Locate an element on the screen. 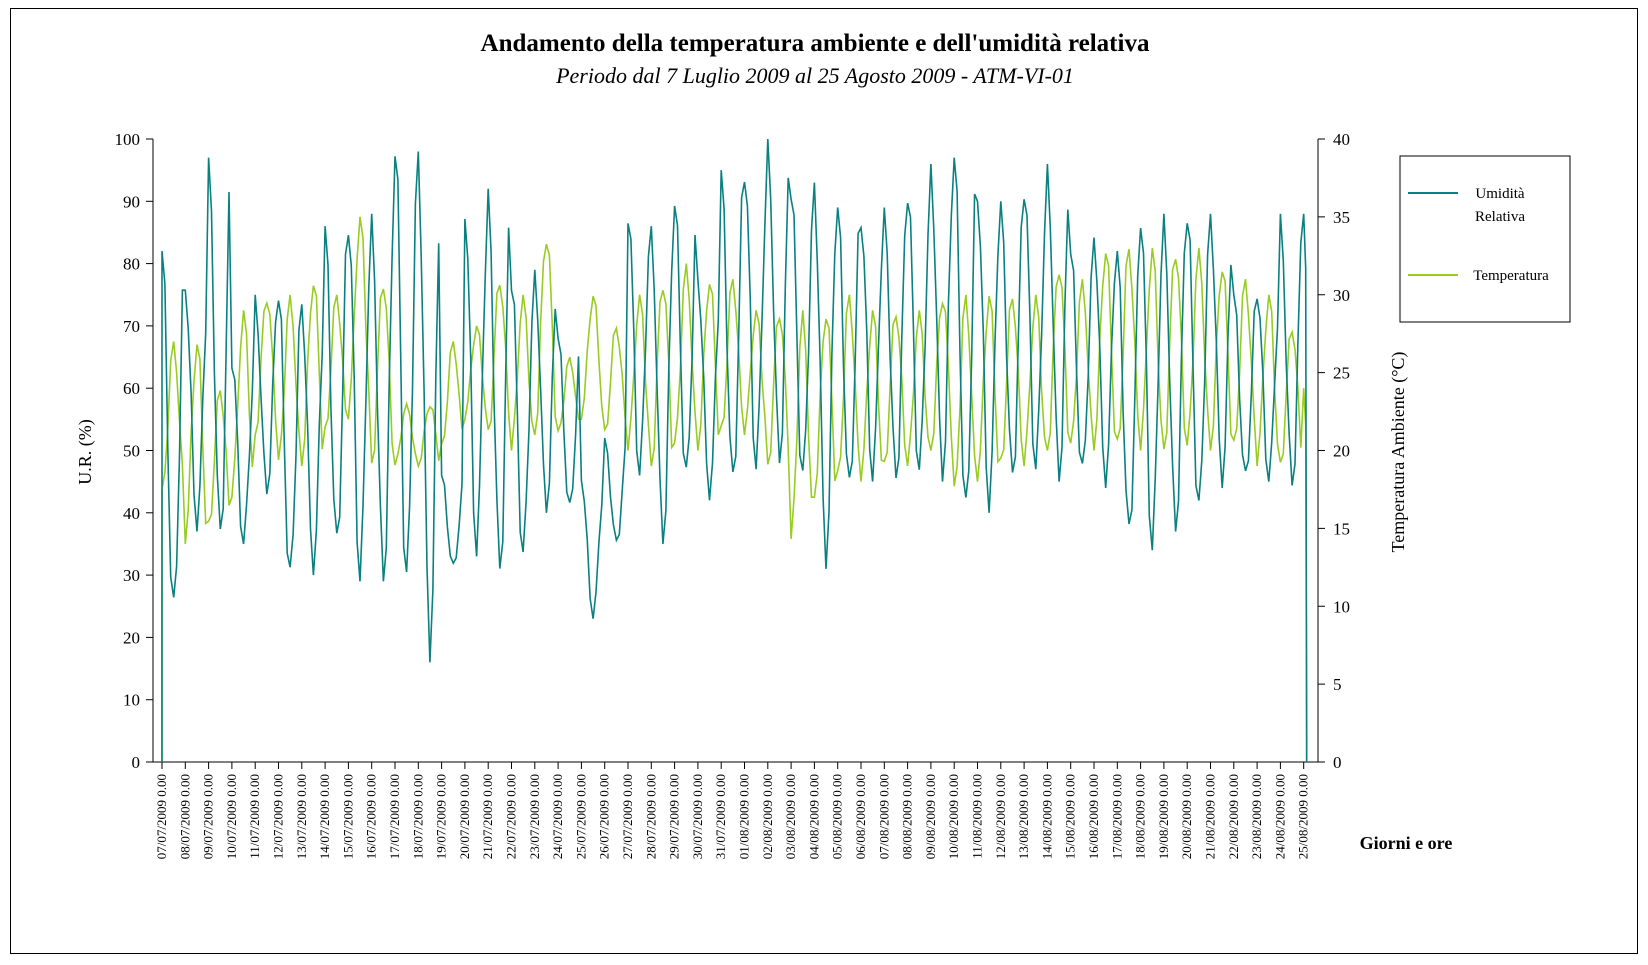  y-left-tick-label: 90 is located at coordinates (131, 201).